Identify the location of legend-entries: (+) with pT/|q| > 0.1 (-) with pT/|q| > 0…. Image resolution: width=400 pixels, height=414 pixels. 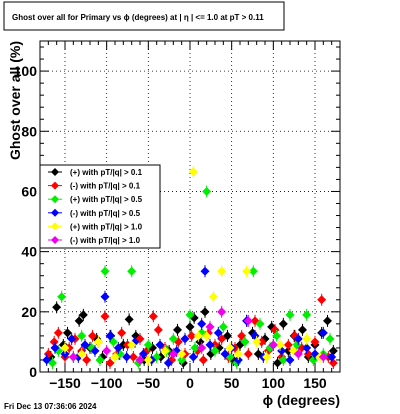
(95, 206).